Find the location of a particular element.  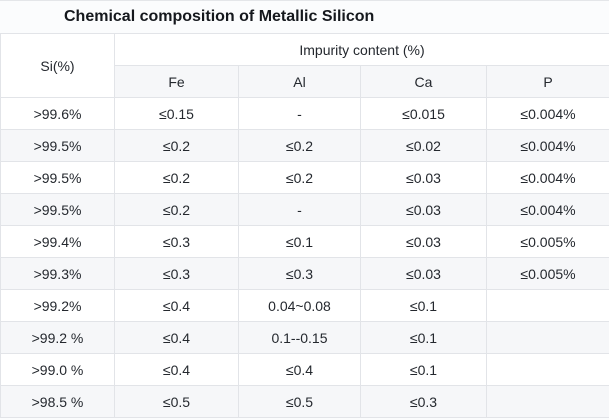

column-header-impurity-content: Impurity content (%) is located at coordinates (361, 49).